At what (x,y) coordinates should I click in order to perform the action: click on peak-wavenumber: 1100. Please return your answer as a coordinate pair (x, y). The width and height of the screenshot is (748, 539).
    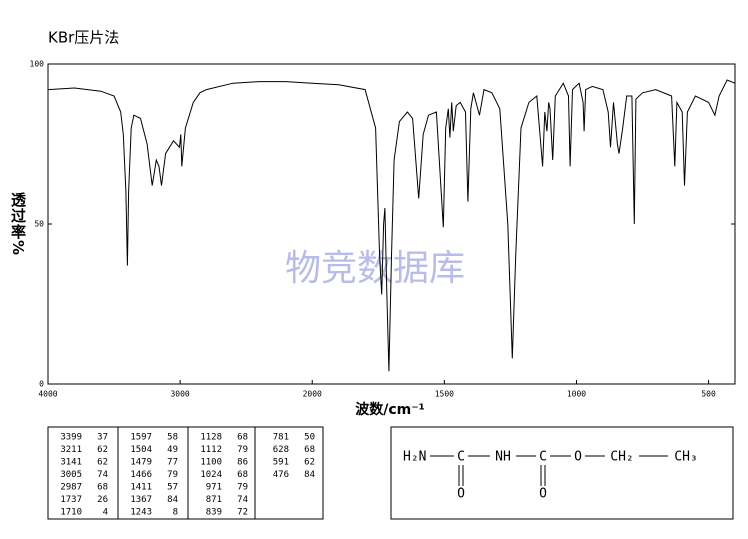
    Looking at the image, I should click on (211, 463).